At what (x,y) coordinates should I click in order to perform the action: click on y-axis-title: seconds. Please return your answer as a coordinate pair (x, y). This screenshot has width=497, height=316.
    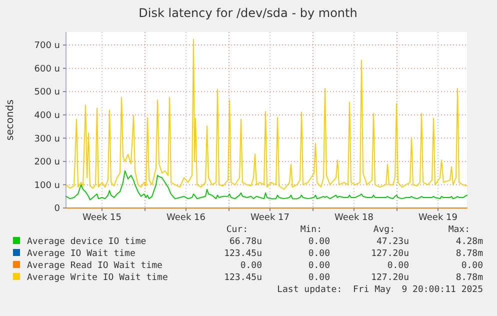
    Looking at the image, I should click on (10, 120).